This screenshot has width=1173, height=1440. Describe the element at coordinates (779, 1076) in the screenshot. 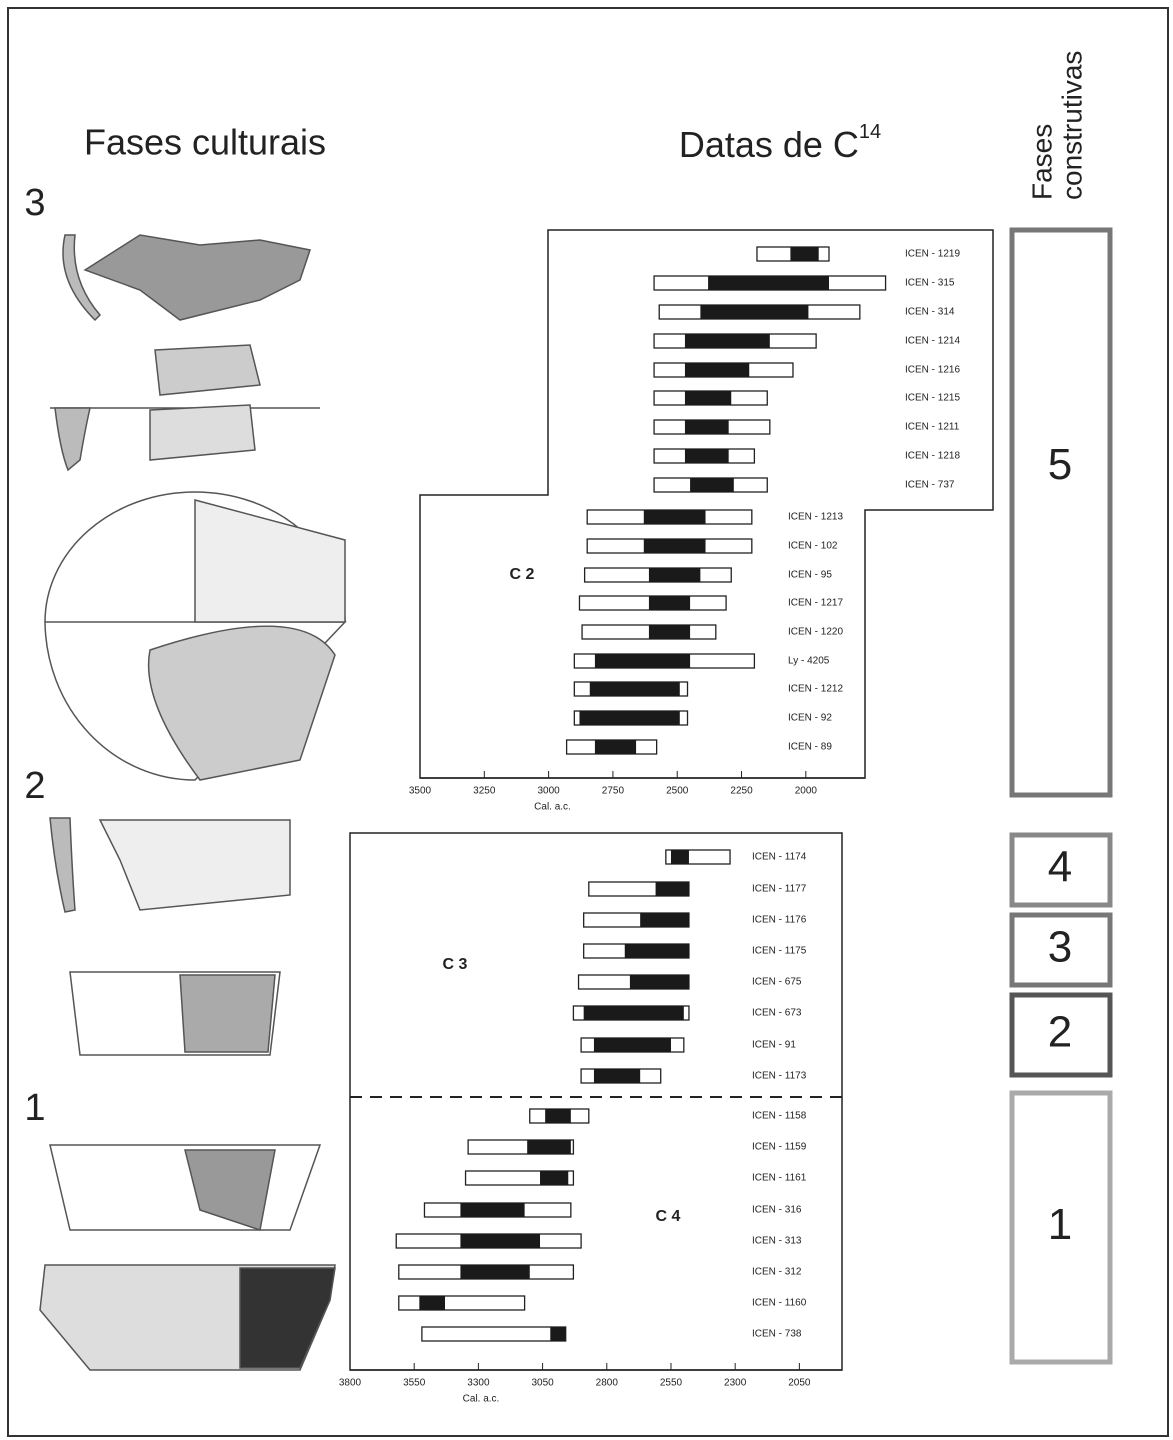

I see `sample-label: ICEN - 1173` at that location.